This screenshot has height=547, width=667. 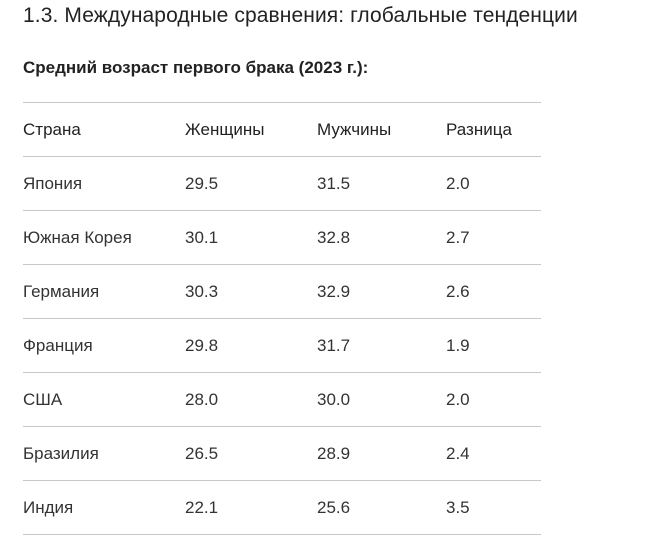 What do you see at coordinates (77, 237) in the screenshot?
I see `cell-country: Южная Корея` at bounding box center [77, 237].